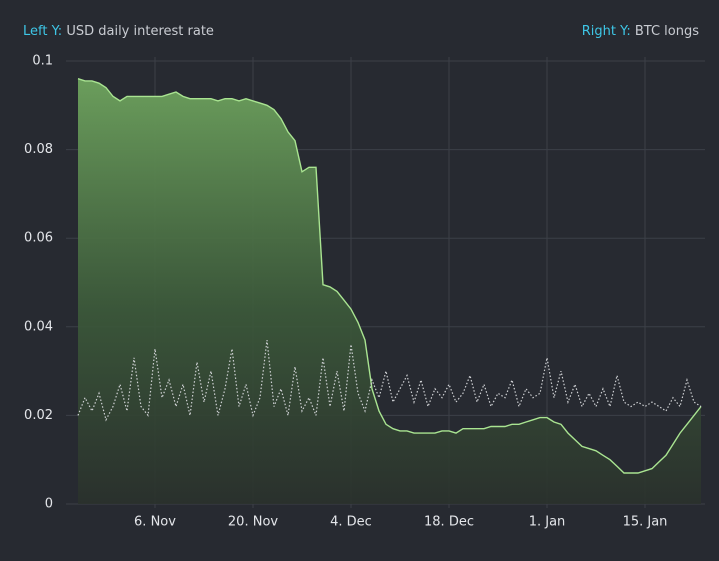 The image size is (719, 561). What do you see at coordinates (667, 31) in the screenshot?
I see `right-axis-series: BTC longs` at bounding box center [667, 31].